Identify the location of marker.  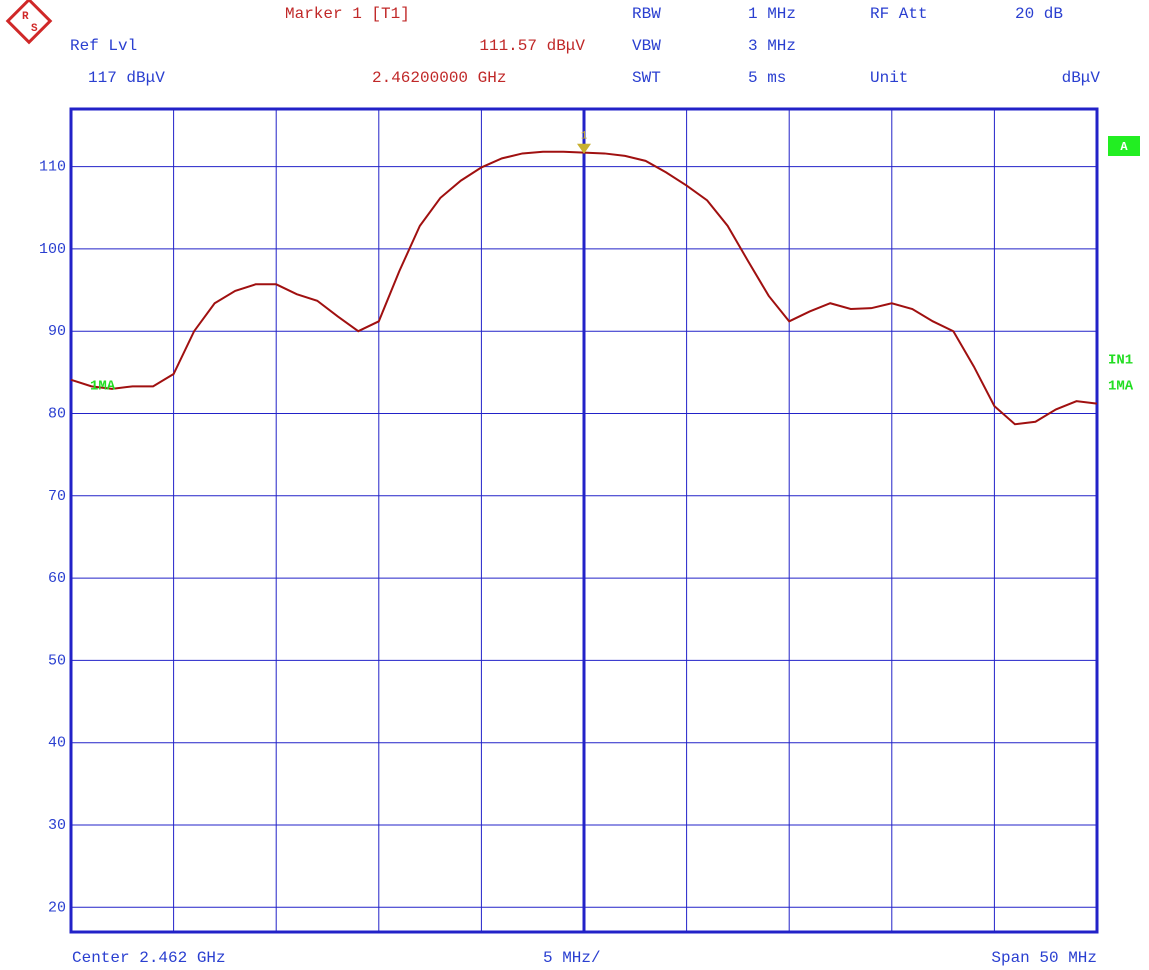
(584, 148).